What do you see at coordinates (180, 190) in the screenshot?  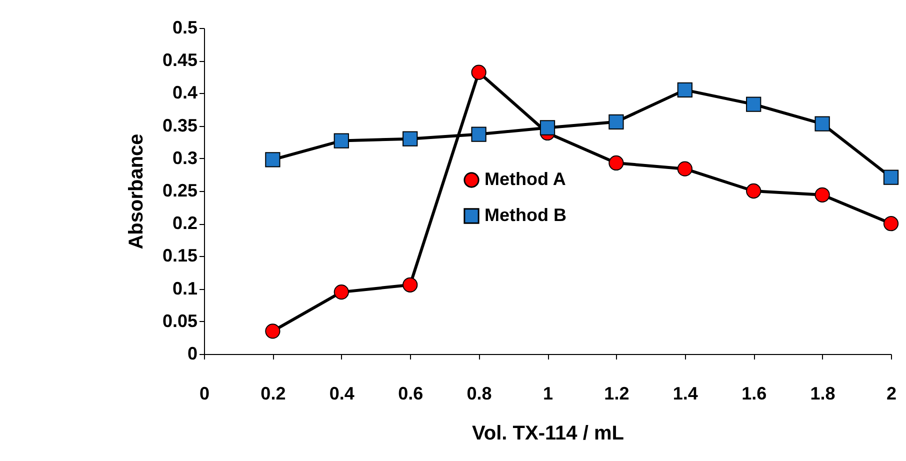 I see `y-tick-label: 0.25` at bounding box center [180, 190].